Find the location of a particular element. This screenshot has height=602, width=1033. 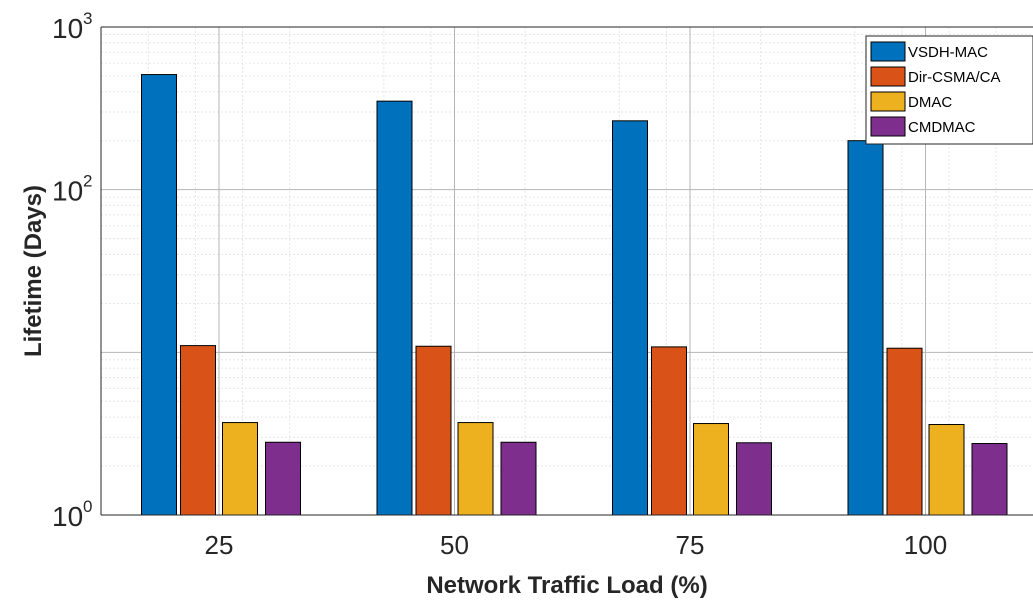

x-tick-label: 50 is located at coordinates (454, 545).